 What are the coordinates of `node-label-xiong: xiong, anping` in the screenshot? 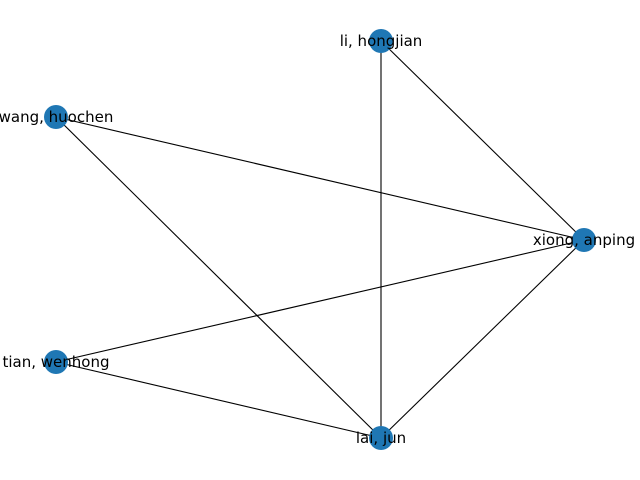 It's located at (584, 240).